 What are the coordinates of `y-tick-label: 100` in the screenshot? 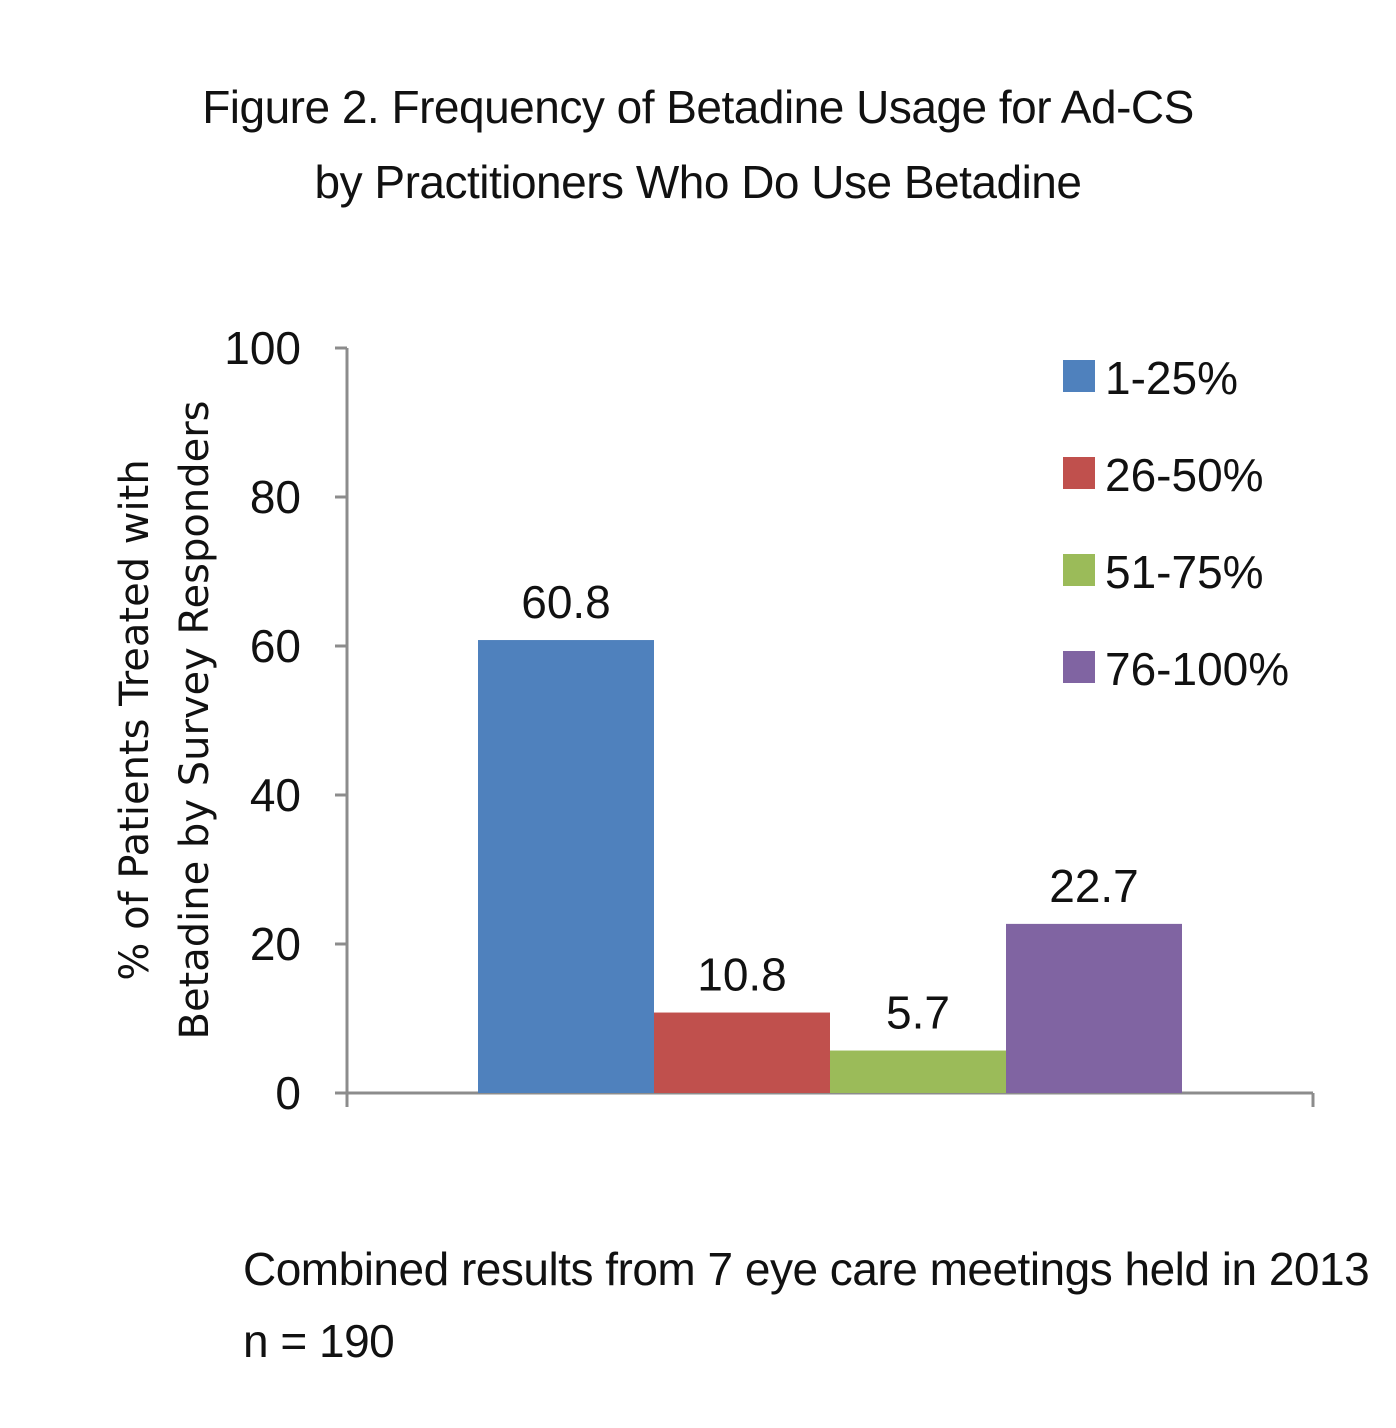 It's located at (262, 348).